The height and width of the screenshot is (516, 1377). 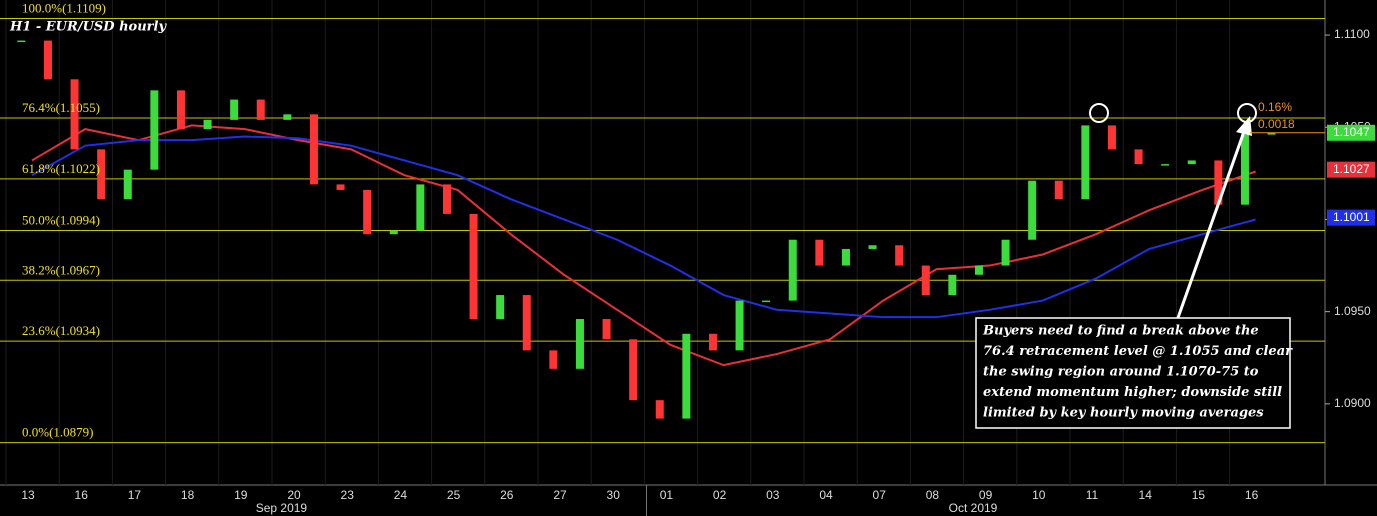 I want to click on x-tick-label: 07, so click(x=880, y=495).